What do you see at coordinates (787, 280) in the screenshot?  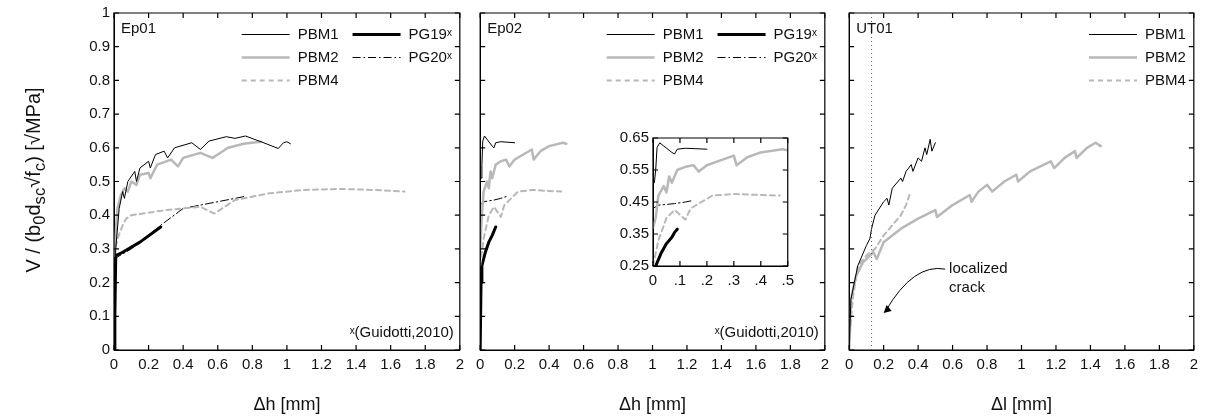 I see `x-tick-label: .5` at bounding box center [787, 280].